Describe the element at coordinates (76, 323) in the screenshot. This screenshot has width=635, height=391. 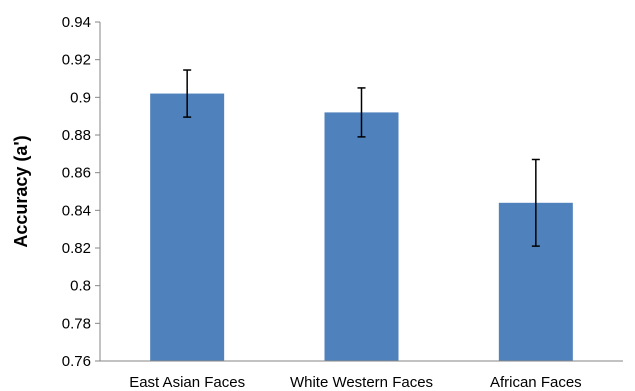
I see `y-tick-label: 0.78` at that location.